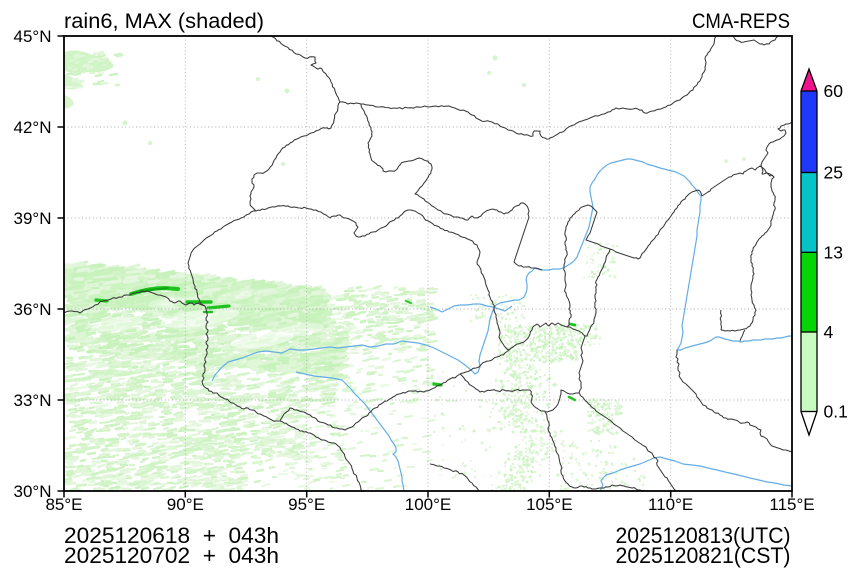 Image resolution: width=860 pixels, height=579 pixels. Describe the element at coordinates (33, 36) in the screenshot. I see `svg-text: 45°N` at that location.